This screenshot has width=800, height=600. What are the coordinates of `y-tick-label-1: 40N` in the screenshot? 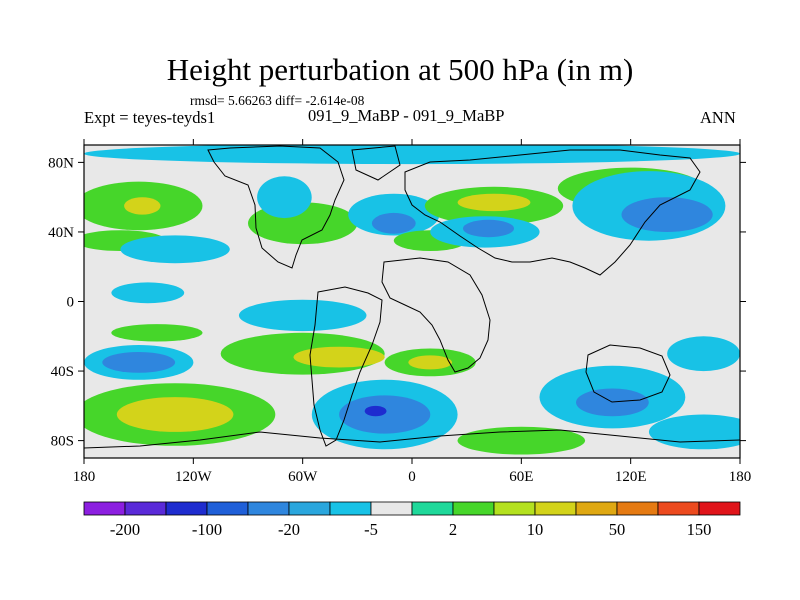 It's located at (61, 233).